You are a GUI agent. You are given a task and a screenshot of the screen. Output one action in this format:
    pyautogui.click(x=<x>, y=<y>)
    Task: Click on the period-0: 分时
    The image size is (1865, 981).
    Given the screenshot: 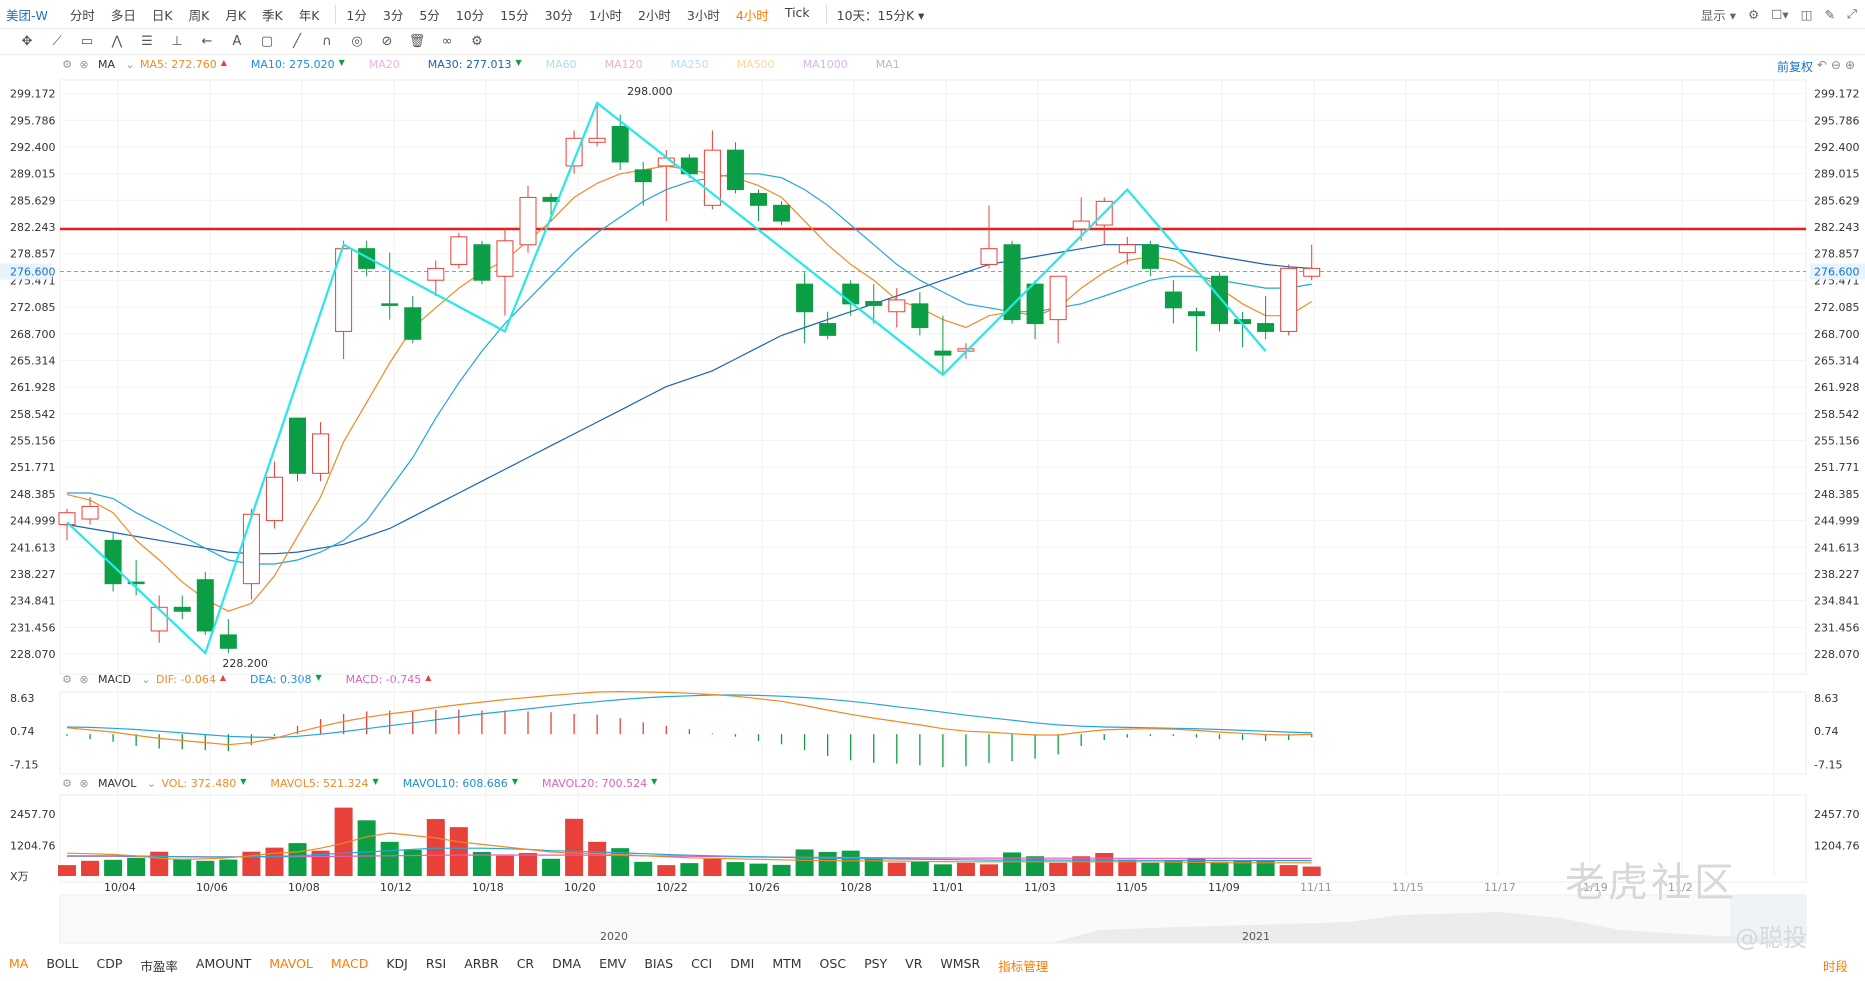 What is the action you would take?
    pyautogui.click(x=82, y=15)
    